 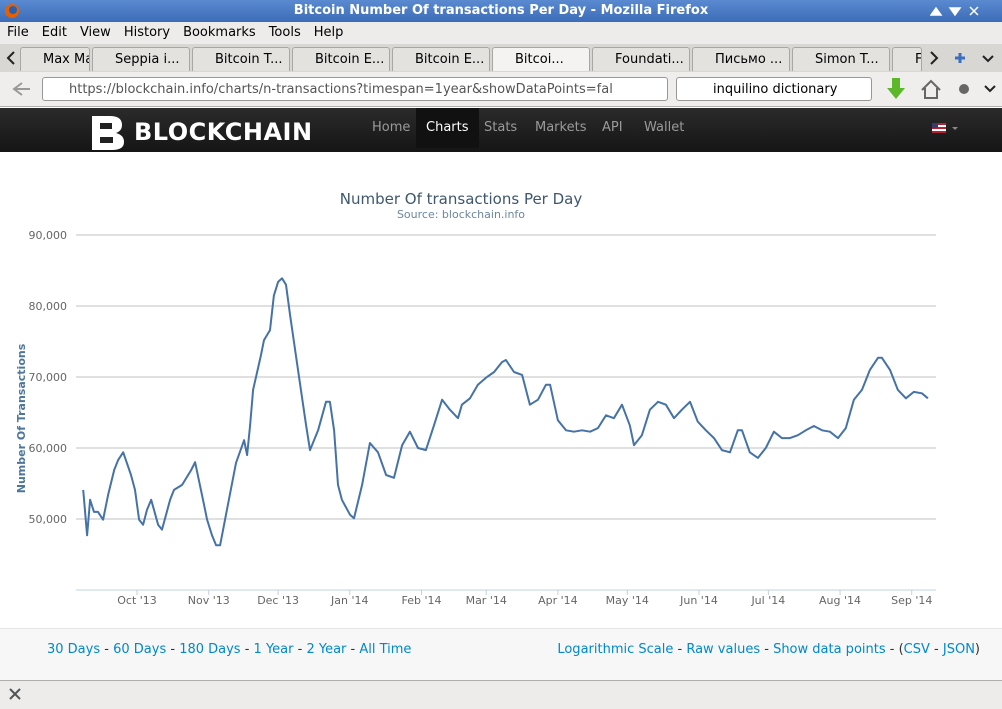 I want to click on timespan-link: 1 Year, so click(x=273, y=649).